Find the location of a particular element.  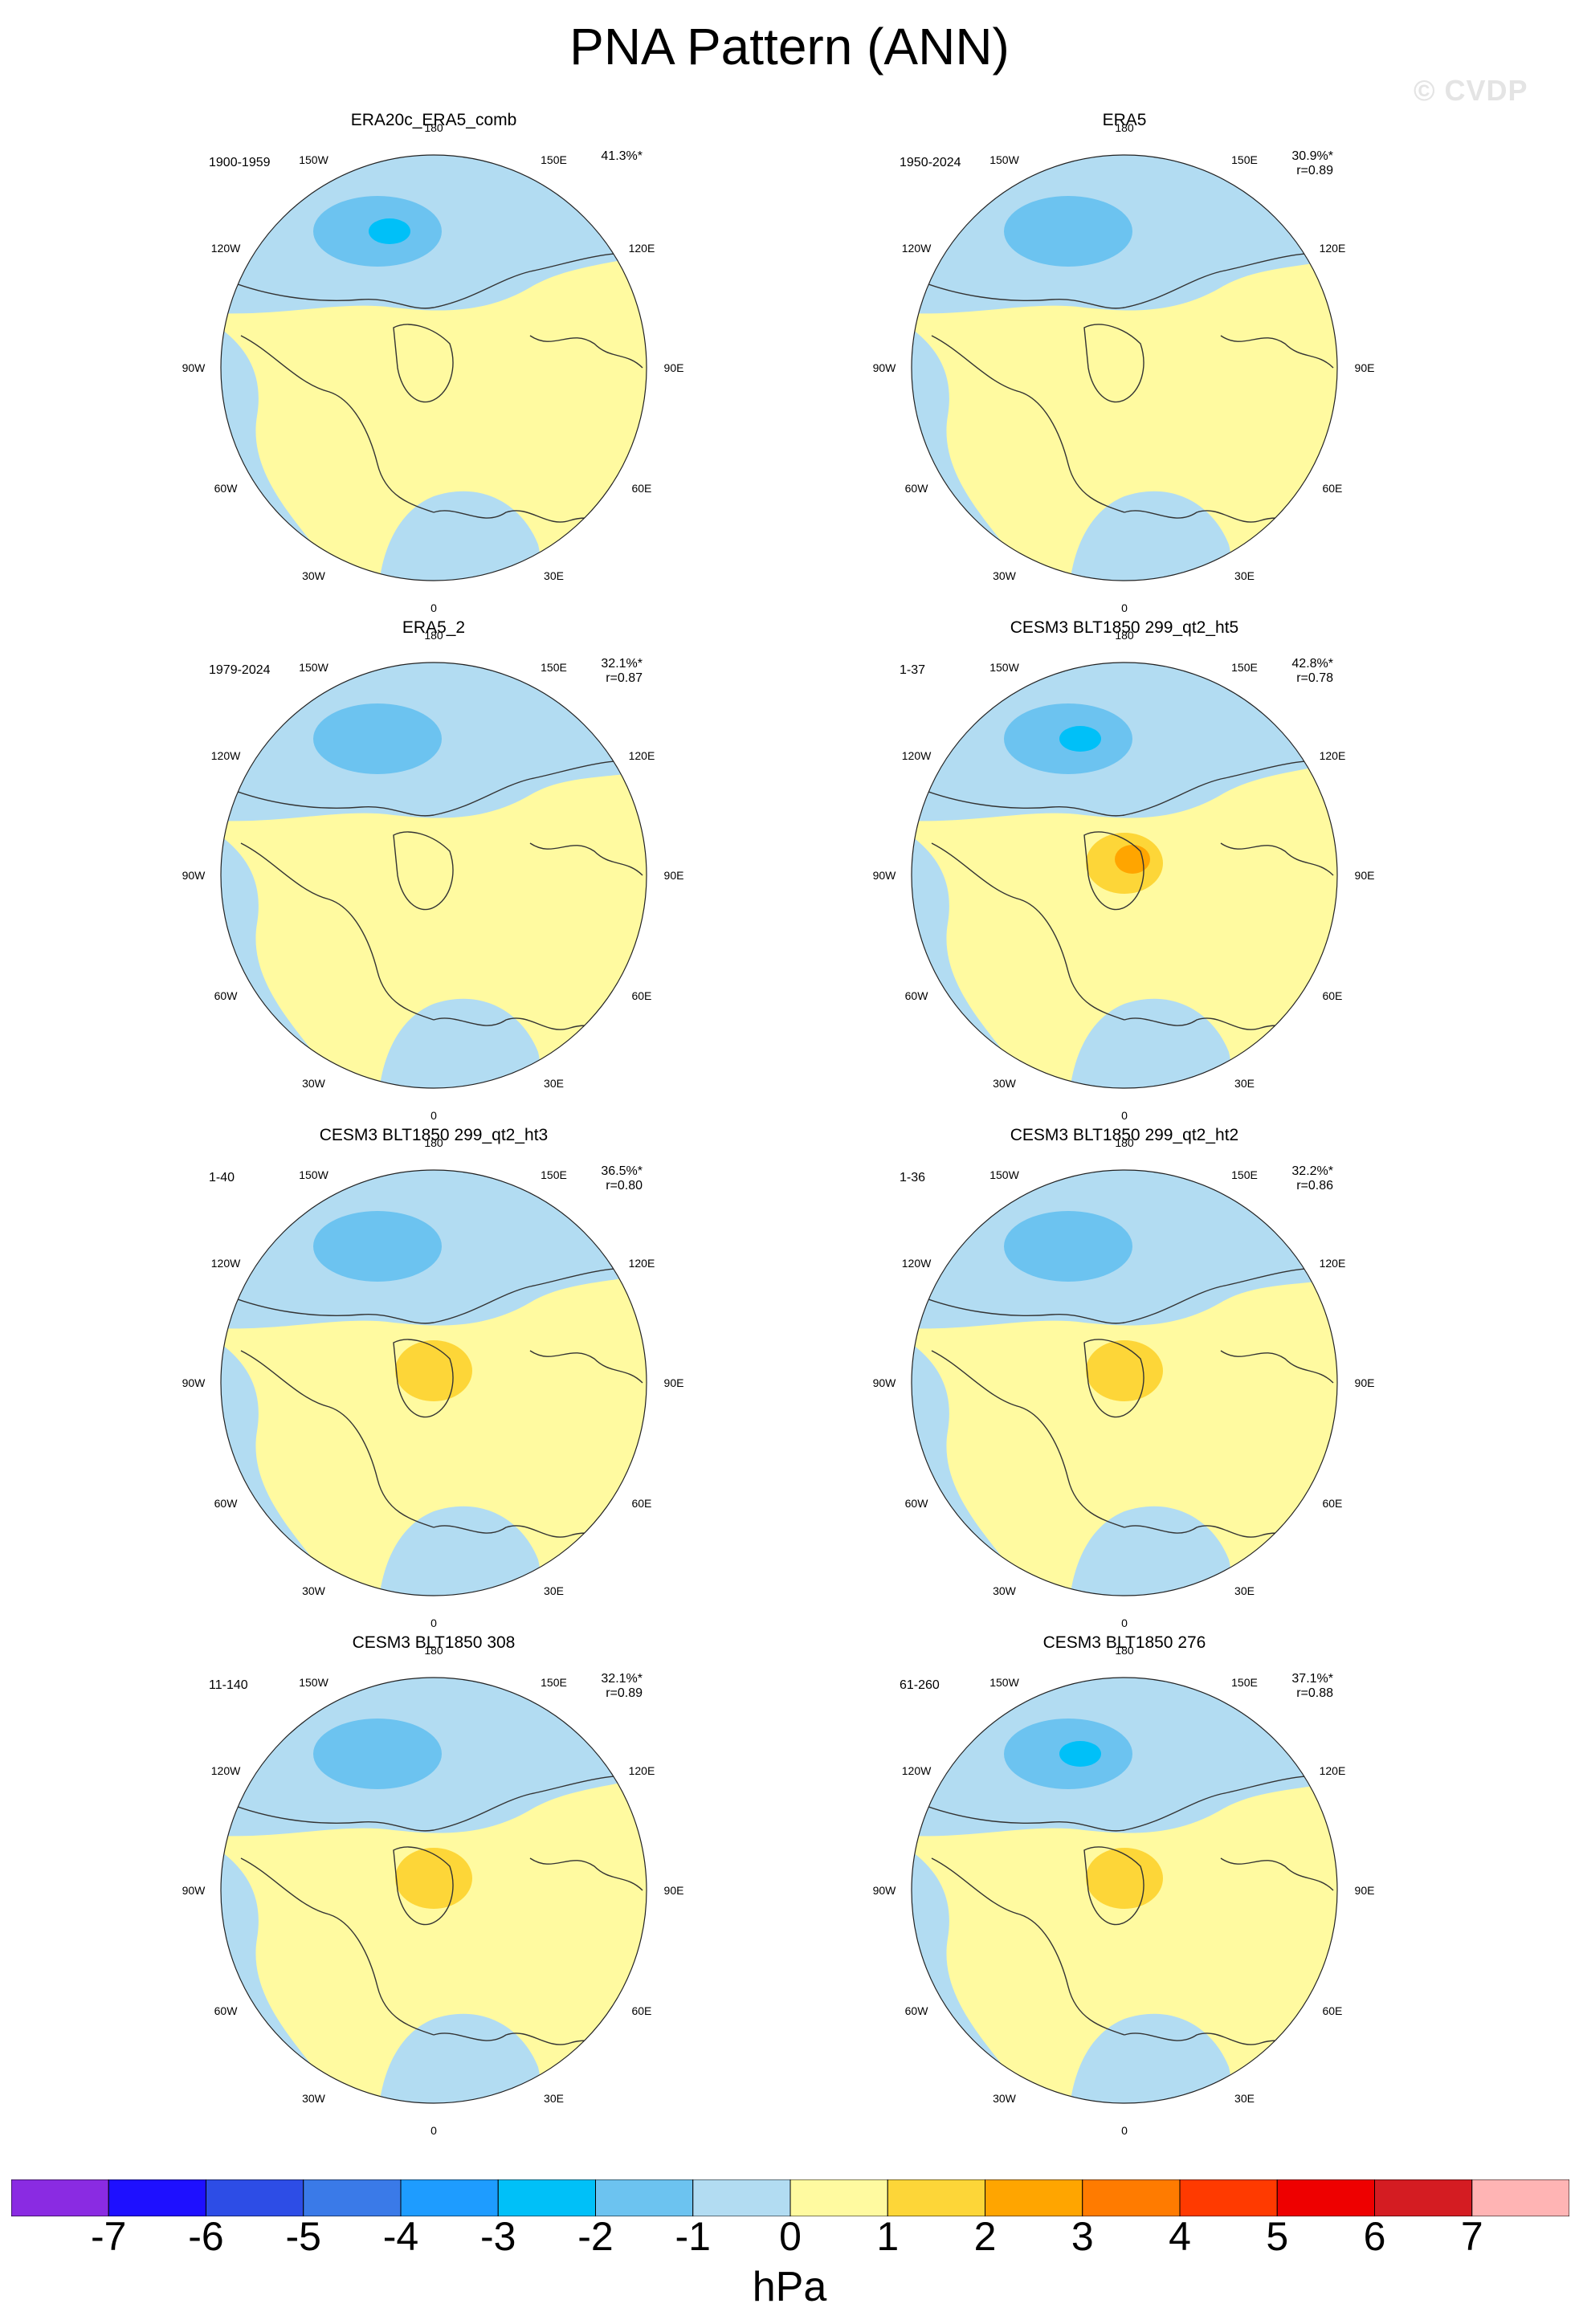

panel-percent-variance: 32.1%* is located at coordinates (622, 664).